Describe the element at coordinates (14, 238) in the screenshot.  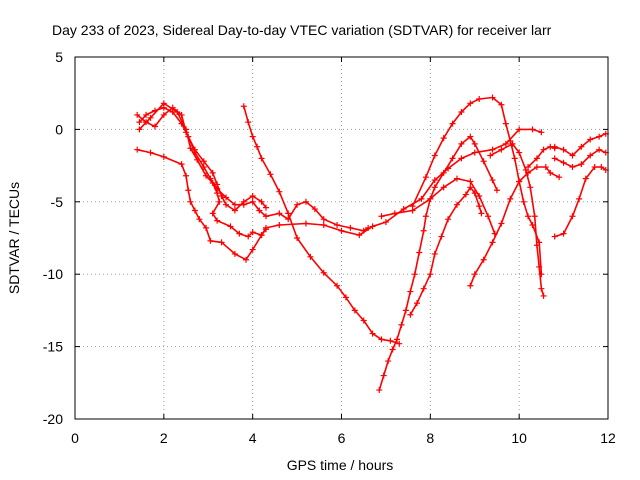
I see `y-axis-label: SDTVAR / TECUs` at that location.